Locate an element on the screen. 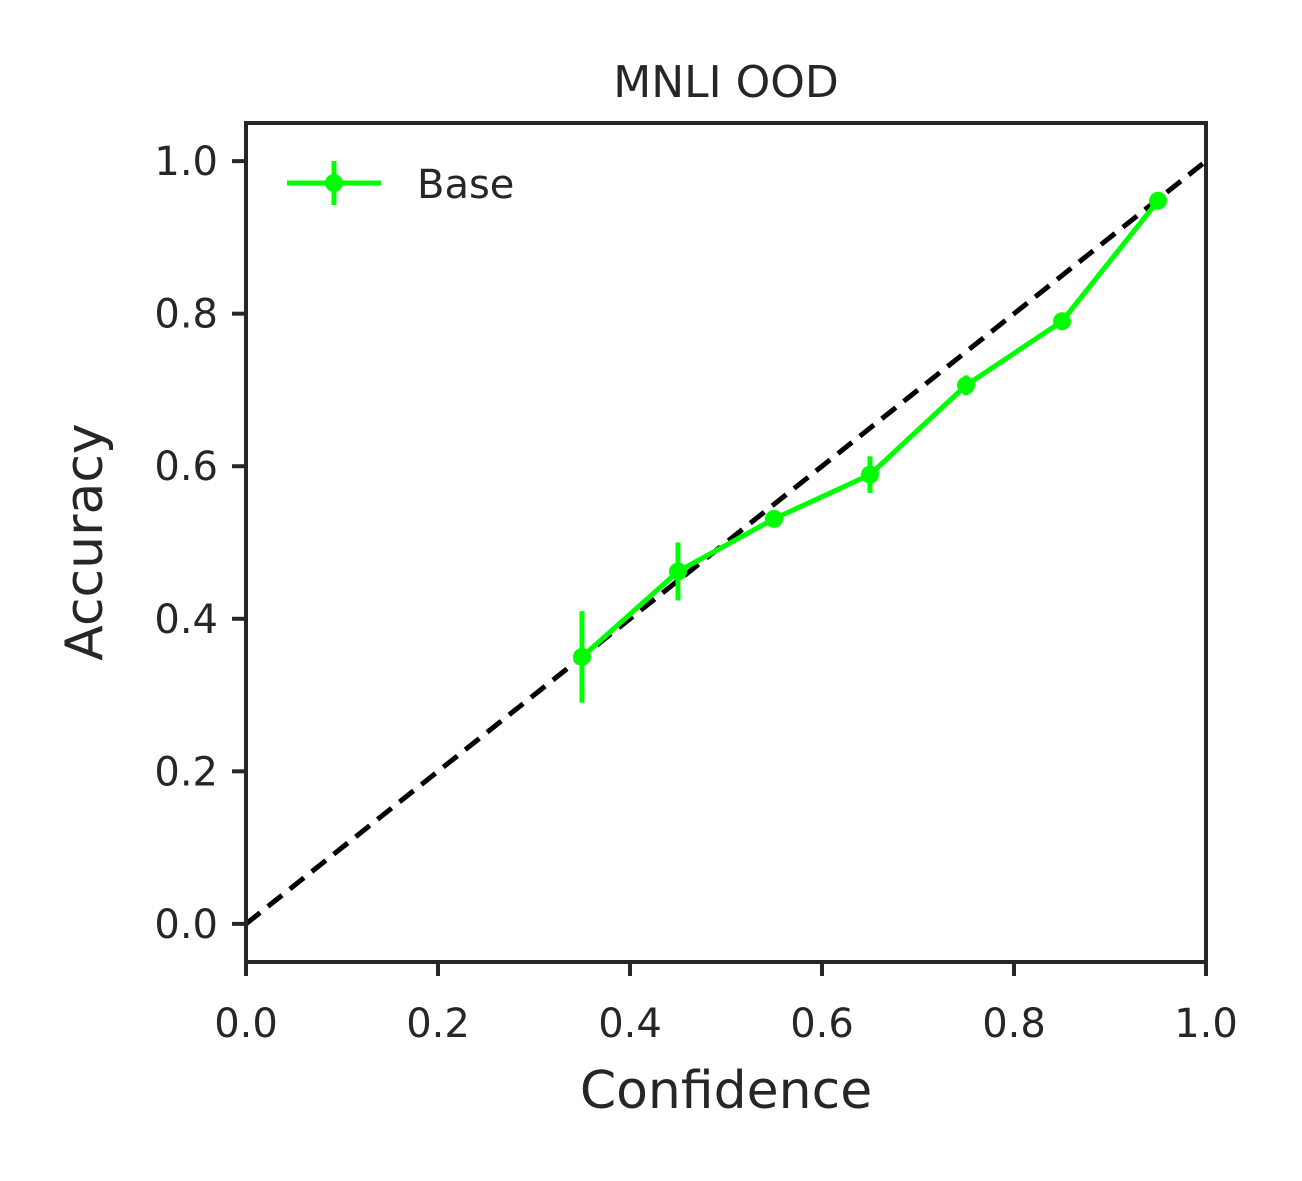 This screenshot has height=1181, width=1302. chart-title: MNLI OOD is located at coordinates (726, 82).